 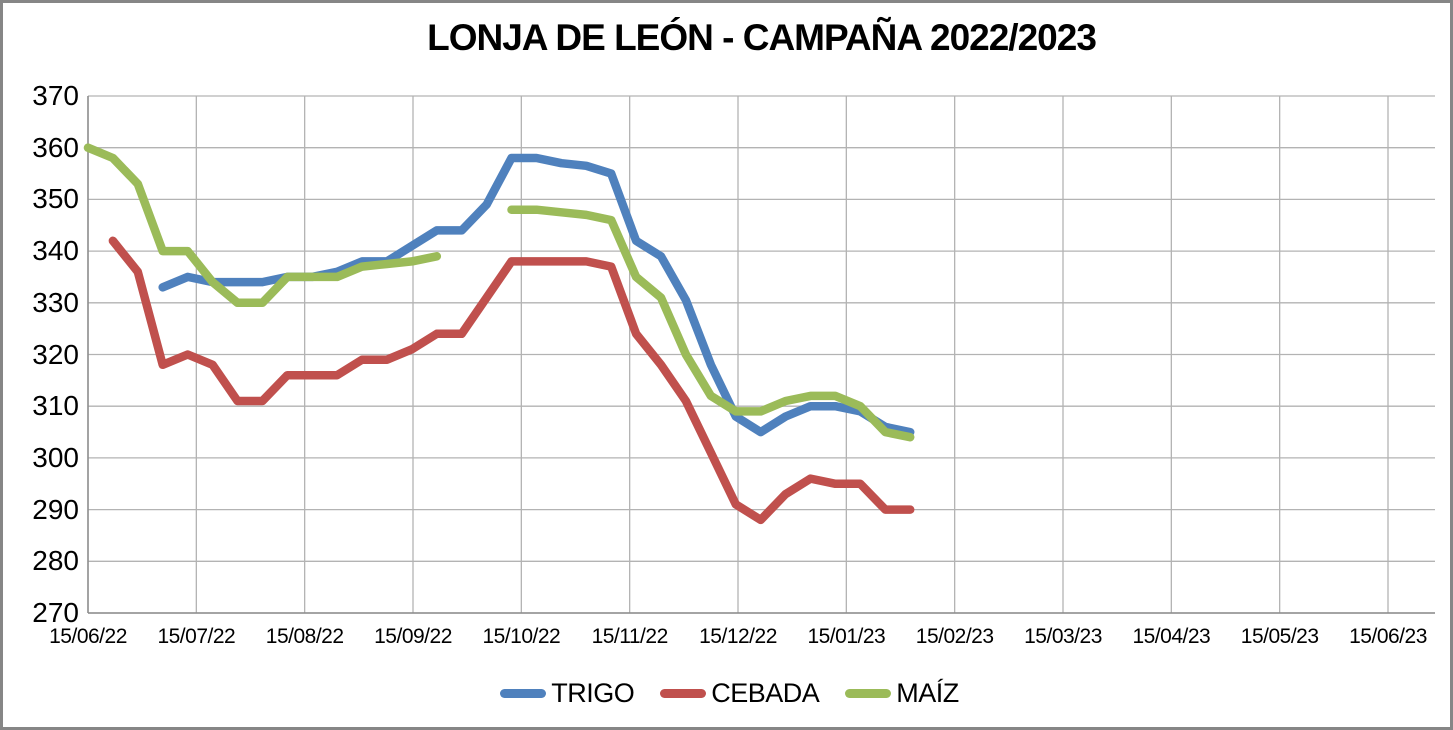 I want to click on legend-label: TRIGO, so click(x=593, y=693).